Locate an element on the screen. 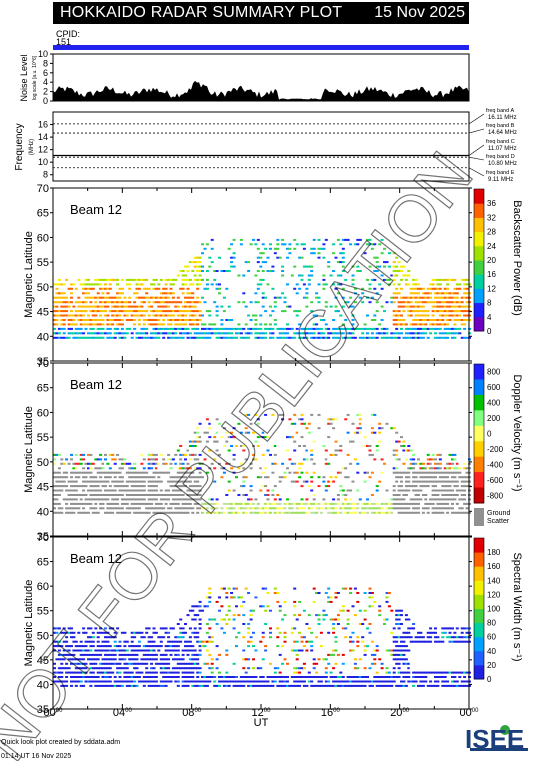 Image resolution: width=536 pixels, height=761 pixels. noise-series is located at coordinates (261, 90).